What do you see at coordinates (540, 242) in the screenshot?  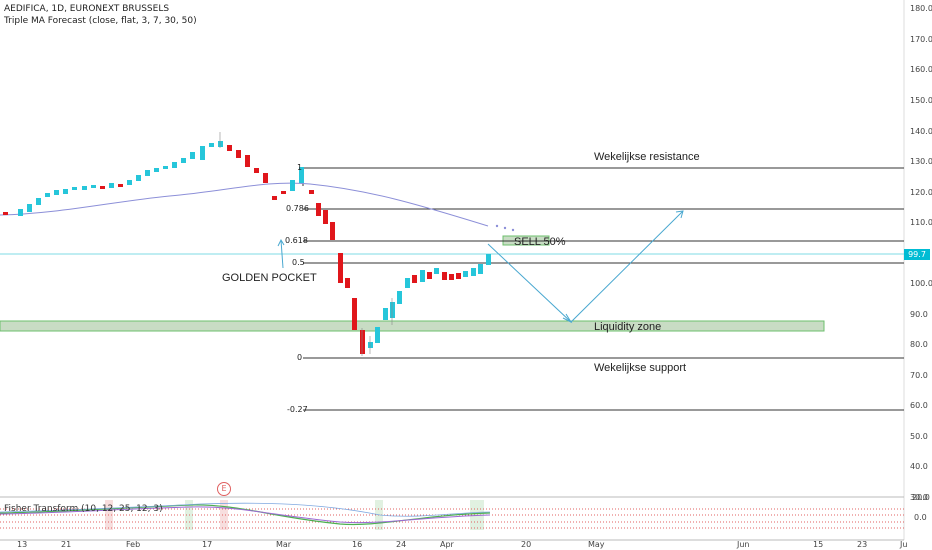 I see `sell-label: SELL 50%` at bounding box center [540, 242].